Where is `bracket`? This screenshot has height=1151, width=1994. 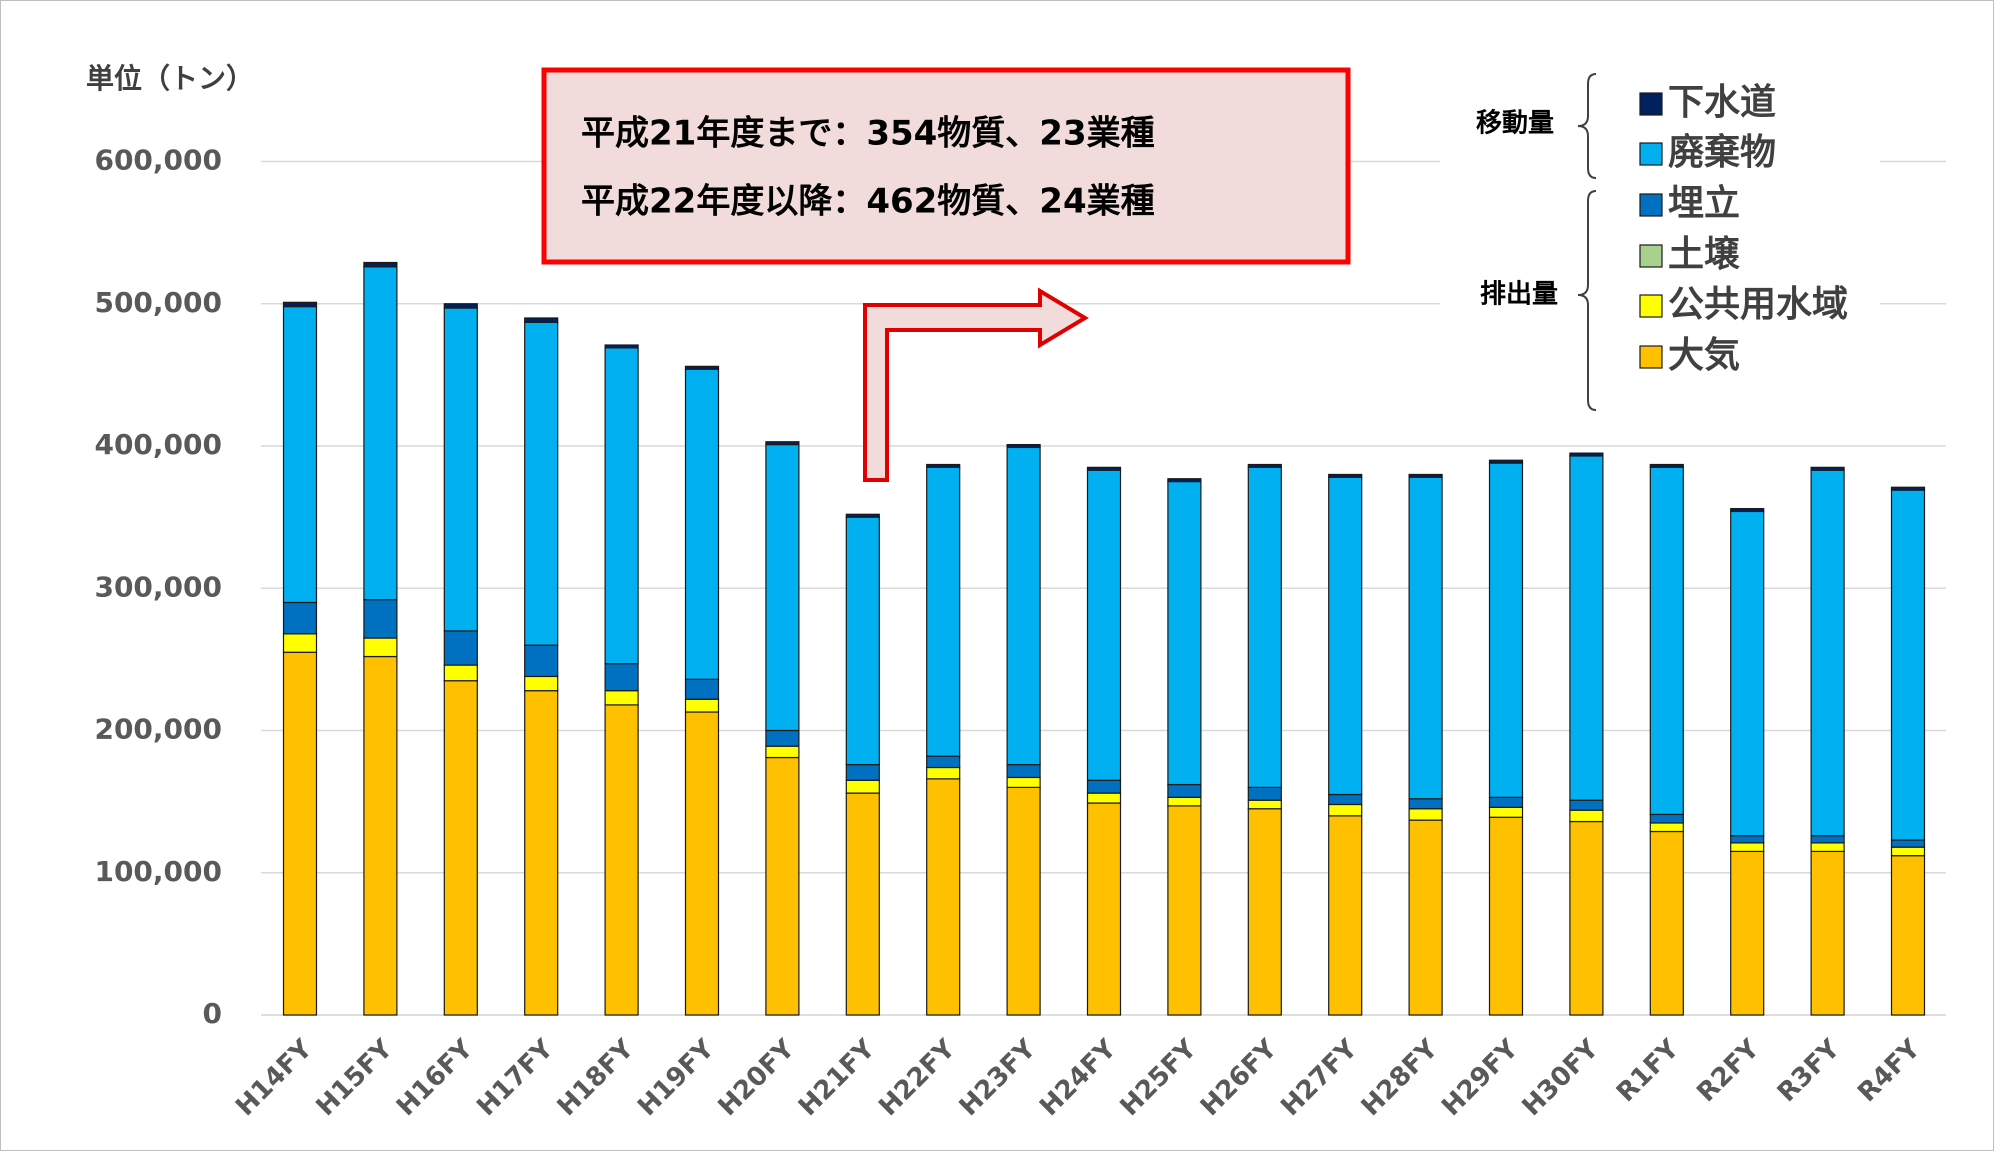
bracket is located at coordinates (1587, 300).